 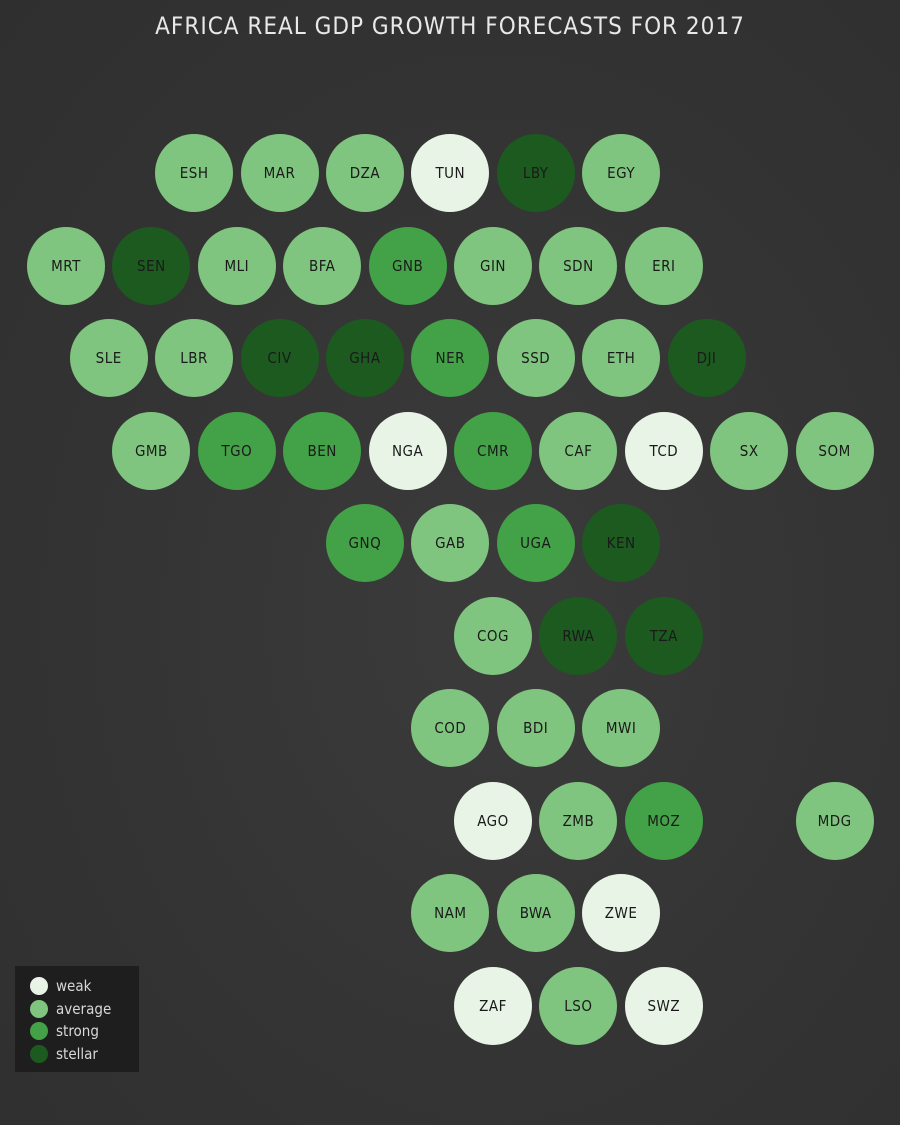 I want to click on country-tile-ago: AGO, so click(x=493, y=820).